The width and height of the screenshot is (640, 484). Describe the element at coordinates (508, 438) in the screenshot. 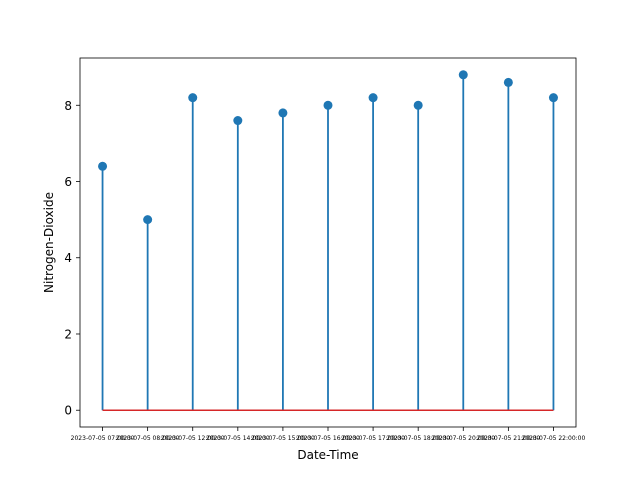

I see `x-tick-label: 2023-07-05 21:00:00` at that location.